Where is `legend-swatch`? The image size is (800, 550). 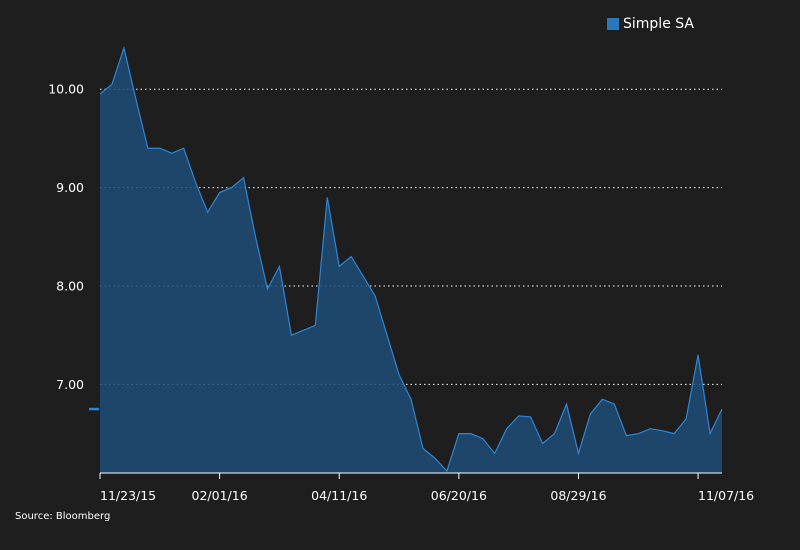
legend-swatch is located at coordinates (613, 24).